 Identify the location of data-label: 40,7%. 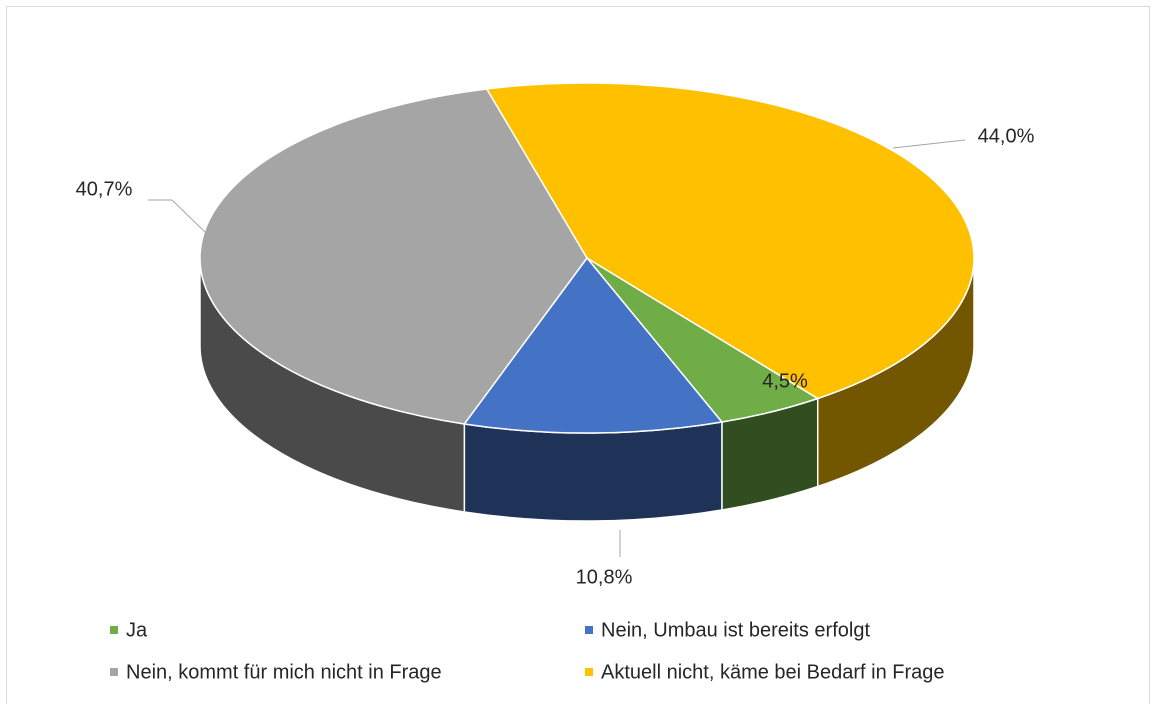
(104, 189).